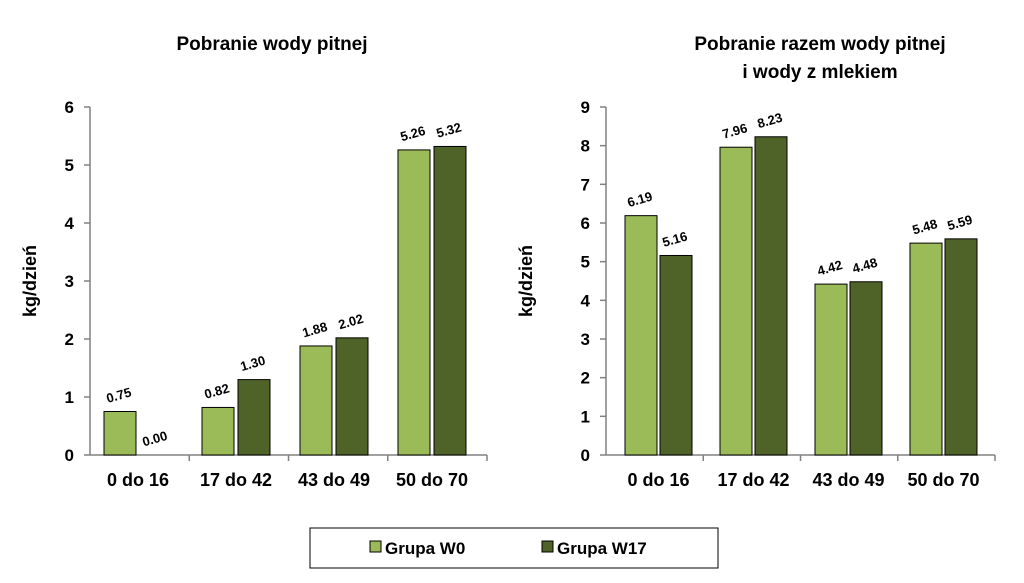 This screenshot has height=583, width=1024. I want to click on legend-swatch-w17, so click(547, 546).